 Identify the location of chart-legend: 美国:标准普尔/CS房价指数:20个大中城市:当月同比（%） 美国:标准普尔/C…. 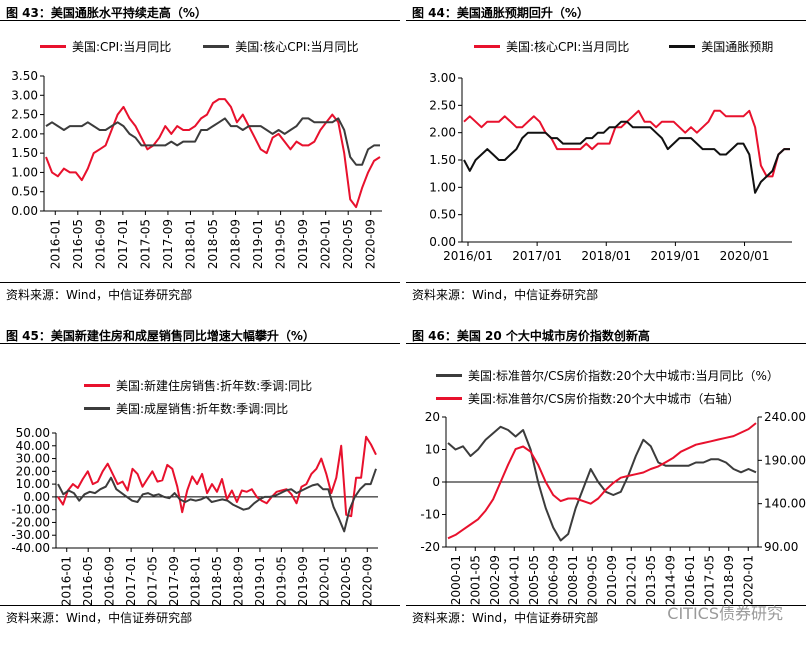
(606, 387).